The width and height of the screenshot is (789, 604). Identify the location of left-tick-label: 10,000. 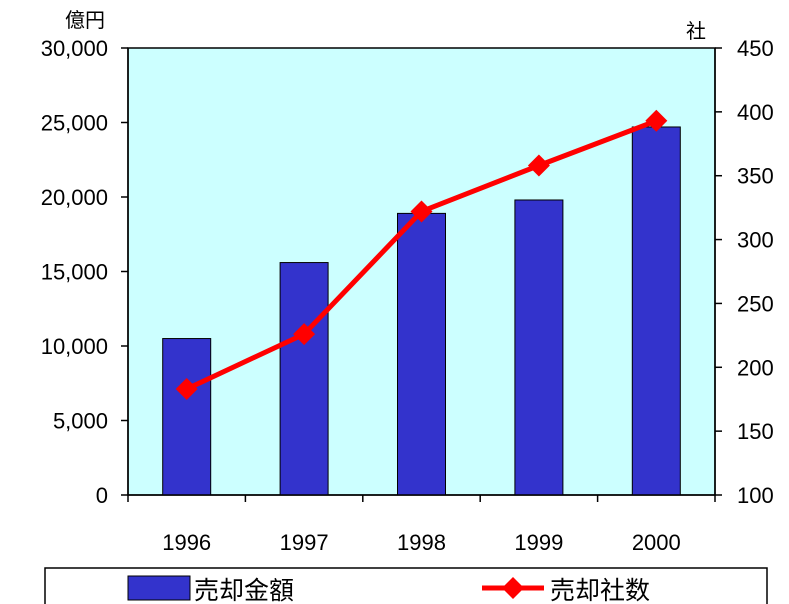
(74, 346).